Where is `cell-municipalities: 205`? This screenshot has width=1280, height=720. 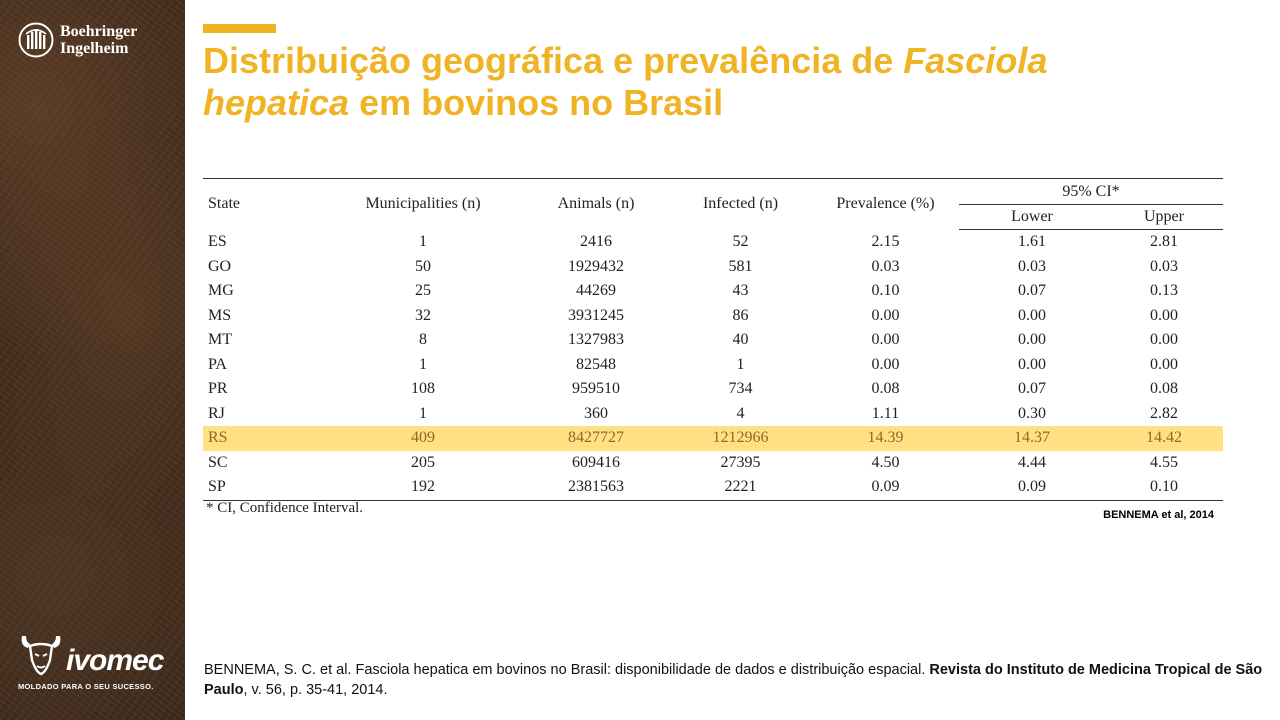
cell-municipalities: 205 is located at coordinates (423, 462).